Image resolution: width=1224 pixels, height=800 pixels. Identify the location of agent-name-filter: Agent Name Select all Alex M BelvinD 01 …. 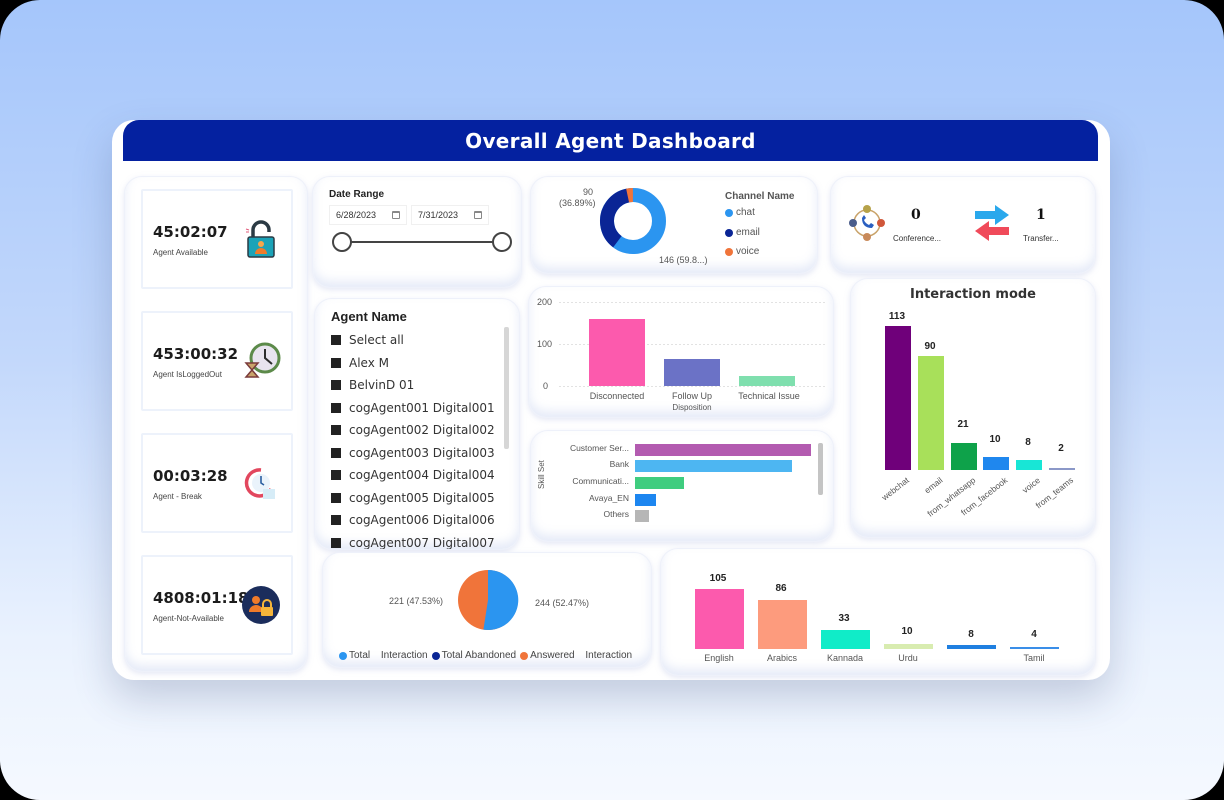
(417, 424).